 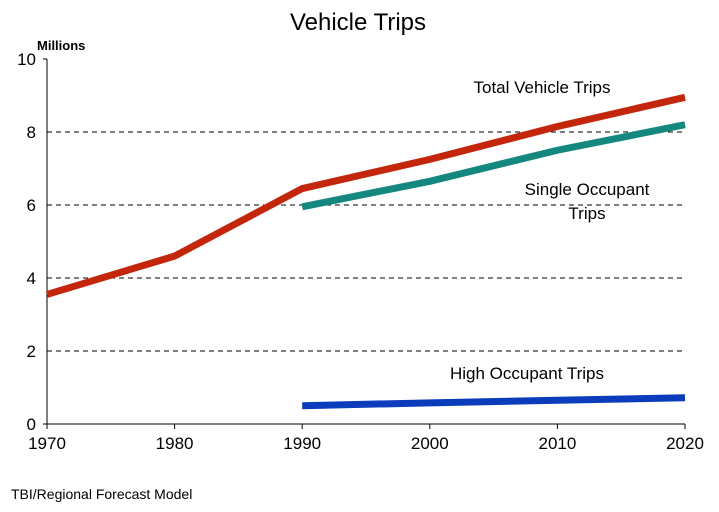 I want to click on series-label: High Occupant Trips, so click(x=526, y=373).